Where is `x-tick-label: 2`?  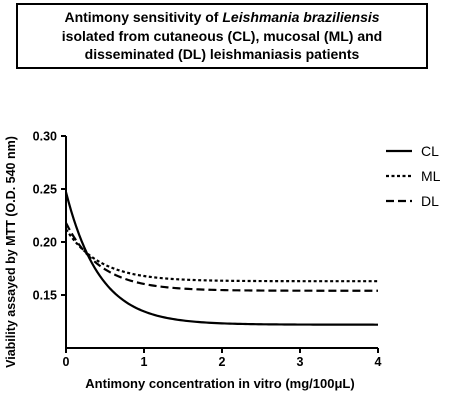 x-tick-label: 2 is located at coordinates (222, 362).